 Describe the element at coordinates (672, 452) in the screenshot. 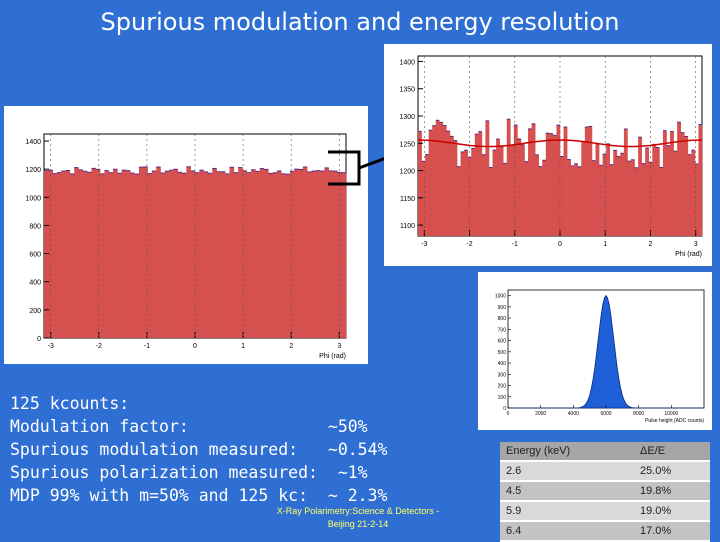

I see `table-header: ΔE/E` at that location.